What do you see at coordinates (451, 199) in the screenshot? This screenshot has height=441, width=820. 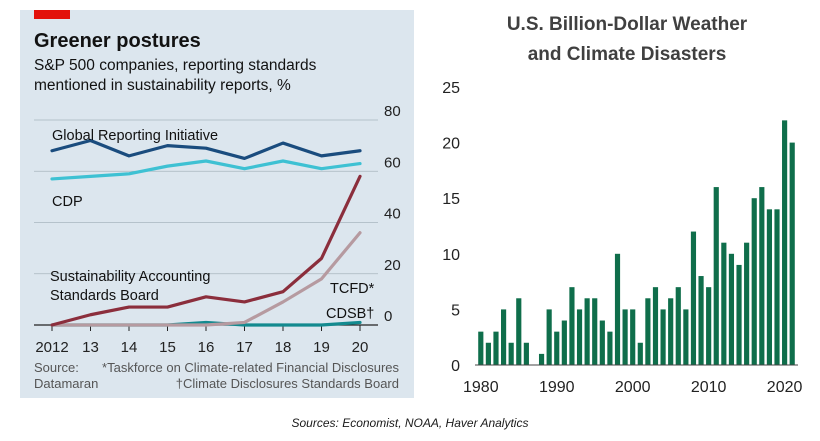 I see `y-tick-label: 15` at bounding box center [451, 199].